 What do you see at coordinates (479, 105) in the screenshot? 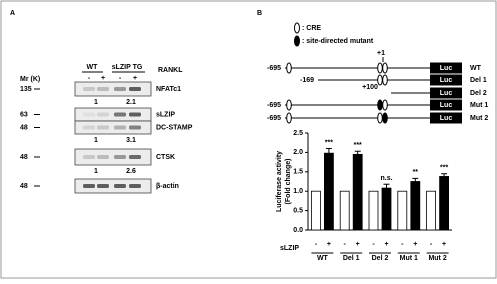
I see `construct-name: Mut 1` at bounding box center [479, 105].